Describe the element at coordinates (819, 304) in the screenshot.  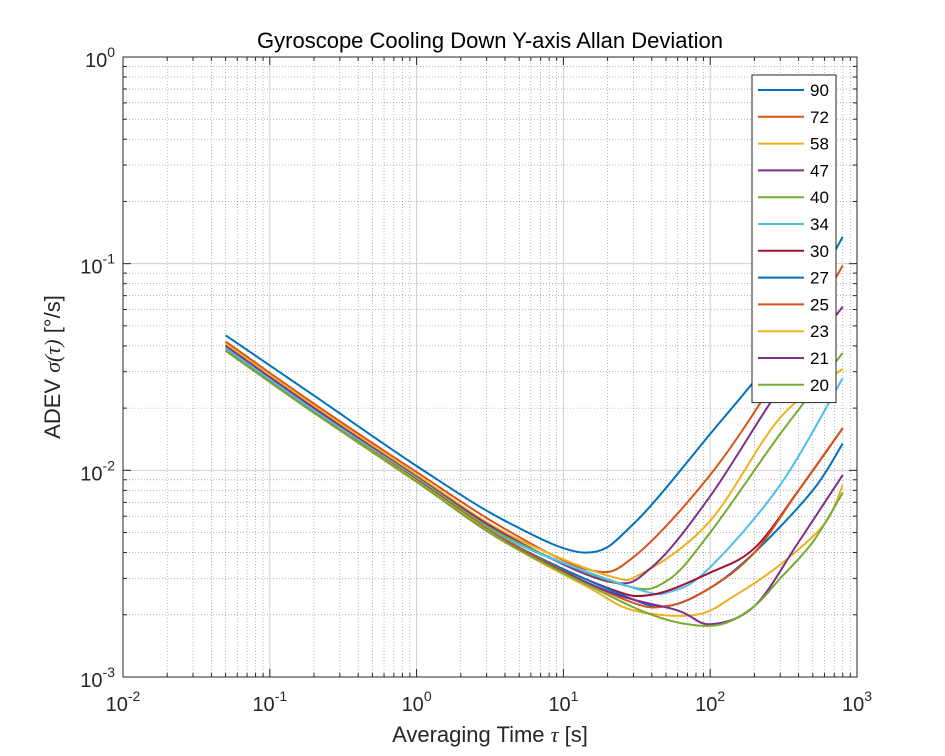
I see `legend-label: 25` at that location.